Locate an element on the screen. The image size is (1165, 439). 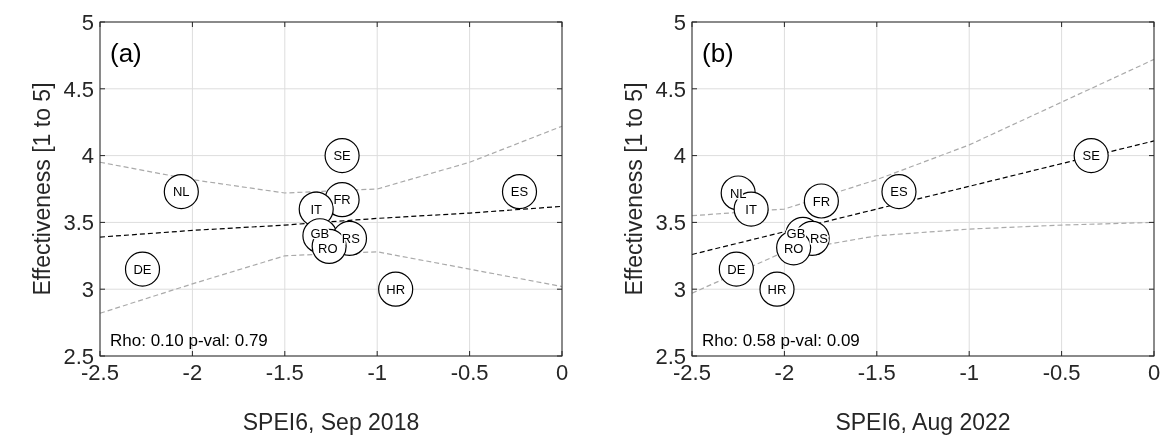
x-axis-title: SPEI6, Aug 2022 is located at coordinates (923, 422).